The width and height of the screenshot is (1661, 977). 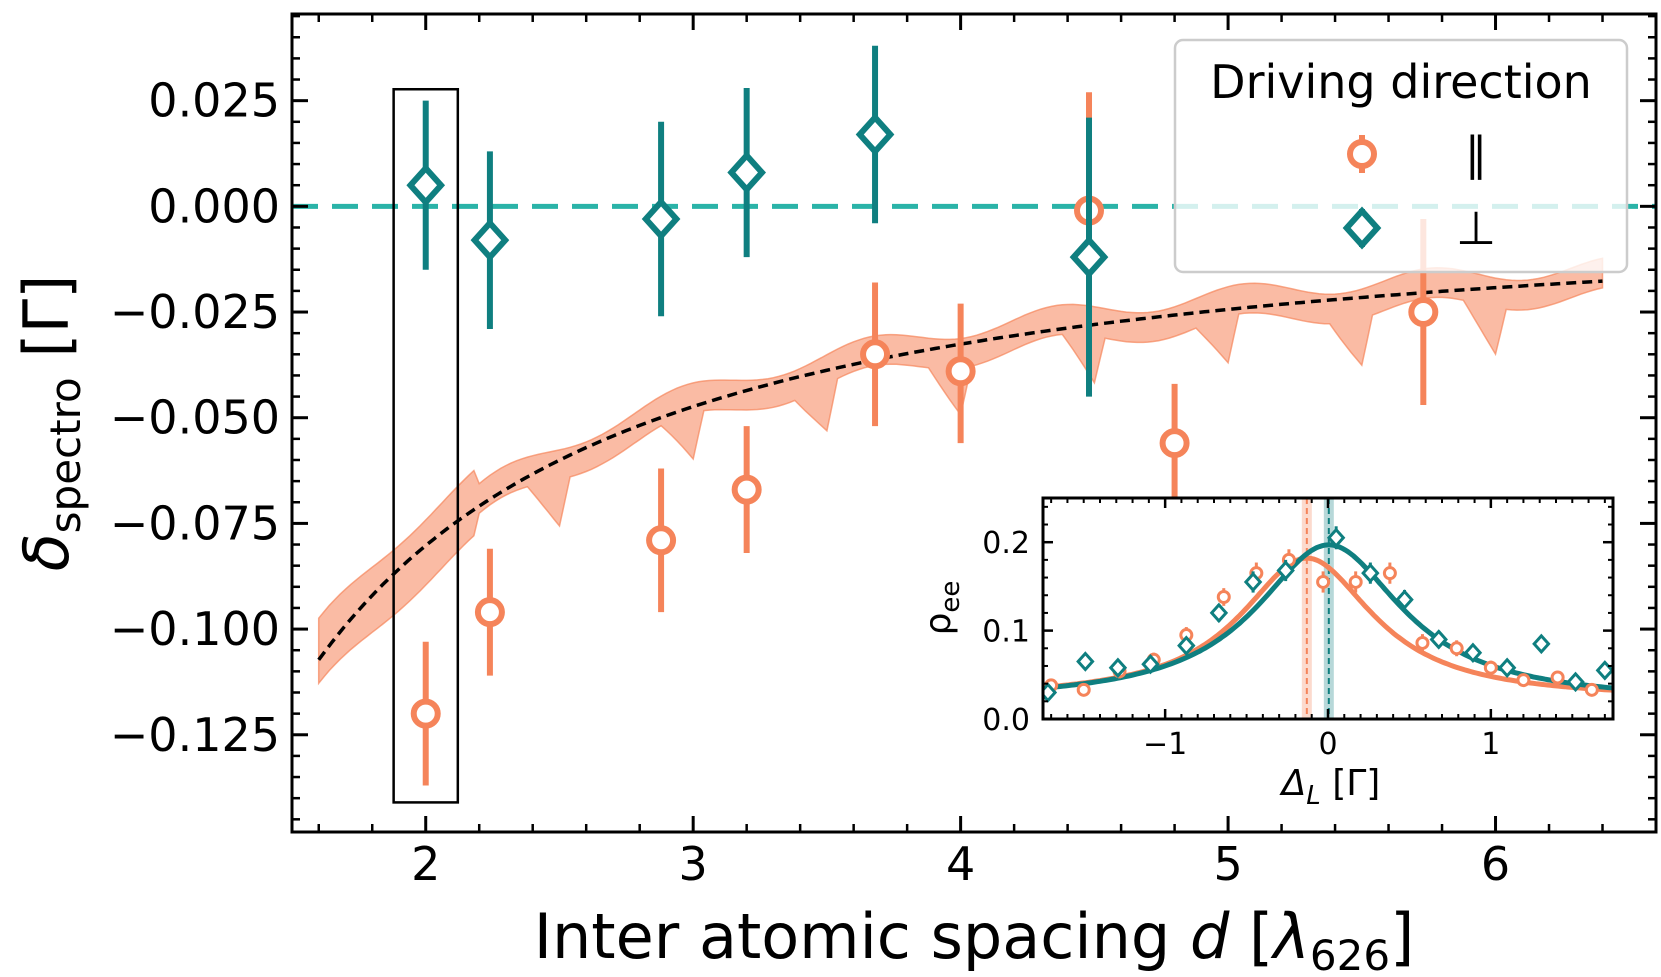 I want to click on x-tick-label: 2, so click(x=425, y=864).